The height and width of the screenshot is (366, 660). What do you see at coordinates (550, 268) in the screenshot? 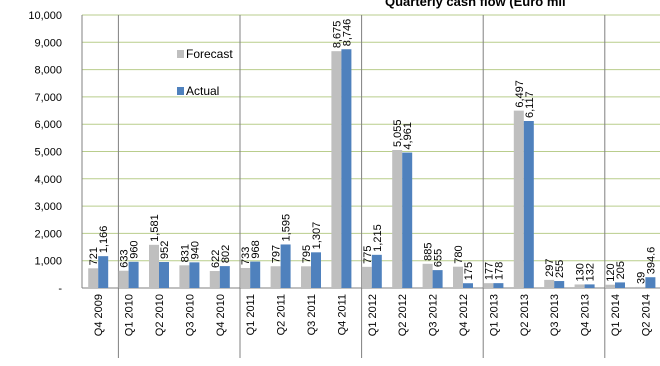
I see `forecast-data-label: 297` at bounding box center [550, 268].